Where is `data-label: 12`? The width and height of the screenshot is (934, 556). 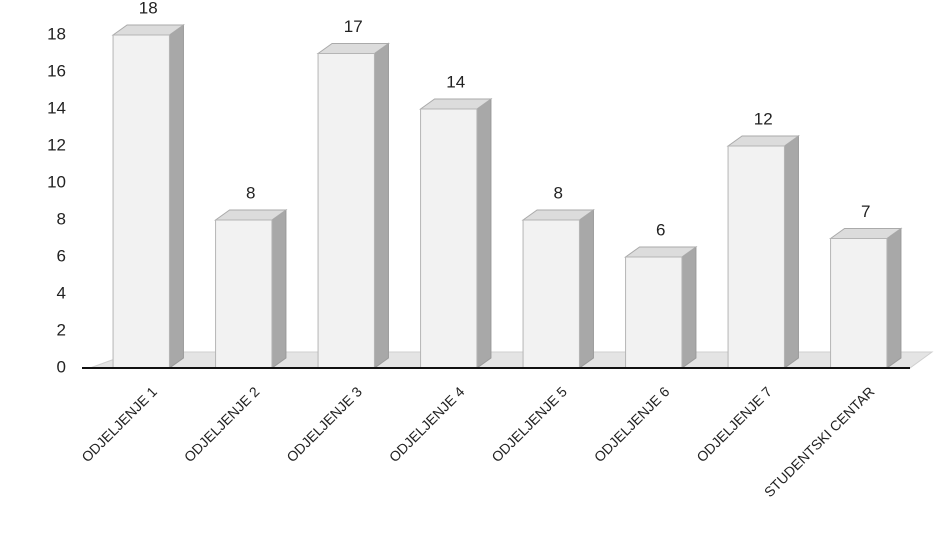 data-label: 12 is located at coordinates (763, 118).